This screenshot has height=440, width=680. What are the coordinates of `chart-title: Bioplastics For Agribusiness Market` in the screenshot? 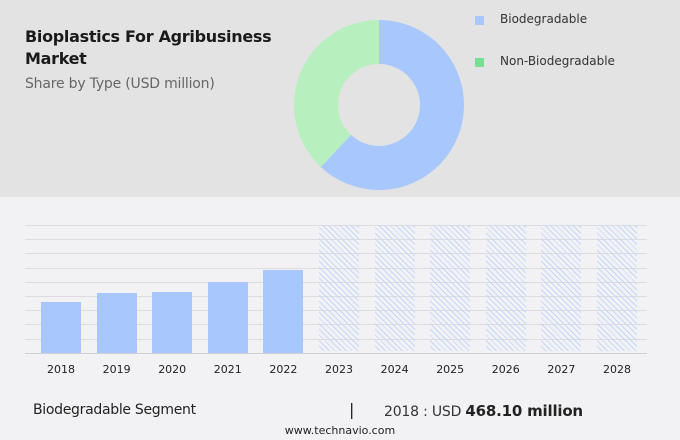 It's located at (148, 47).